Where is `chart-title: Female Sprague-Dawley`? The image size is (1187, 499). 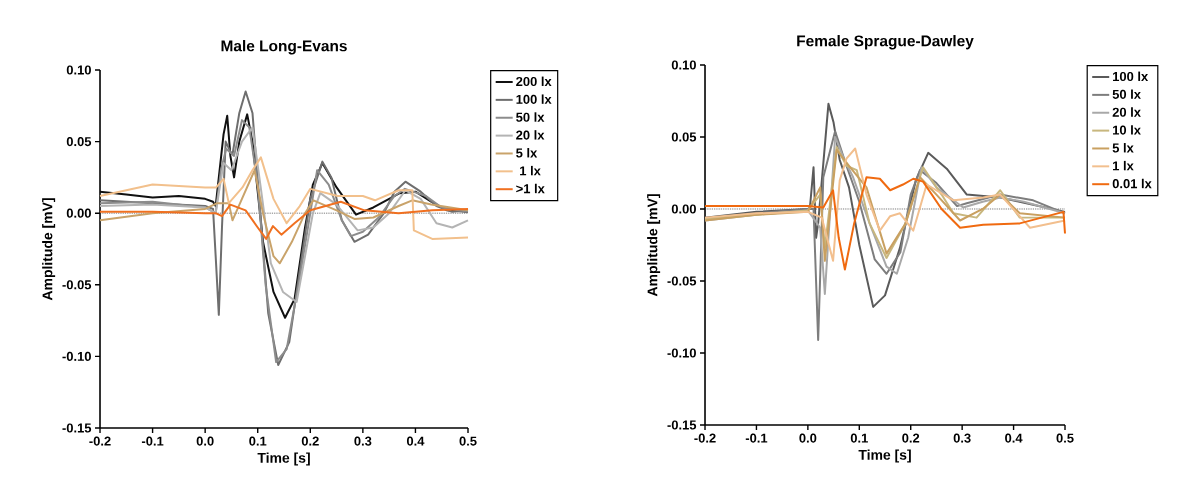
chart-title: Female Sprague-Dawley is located at coordinates (885, 42).